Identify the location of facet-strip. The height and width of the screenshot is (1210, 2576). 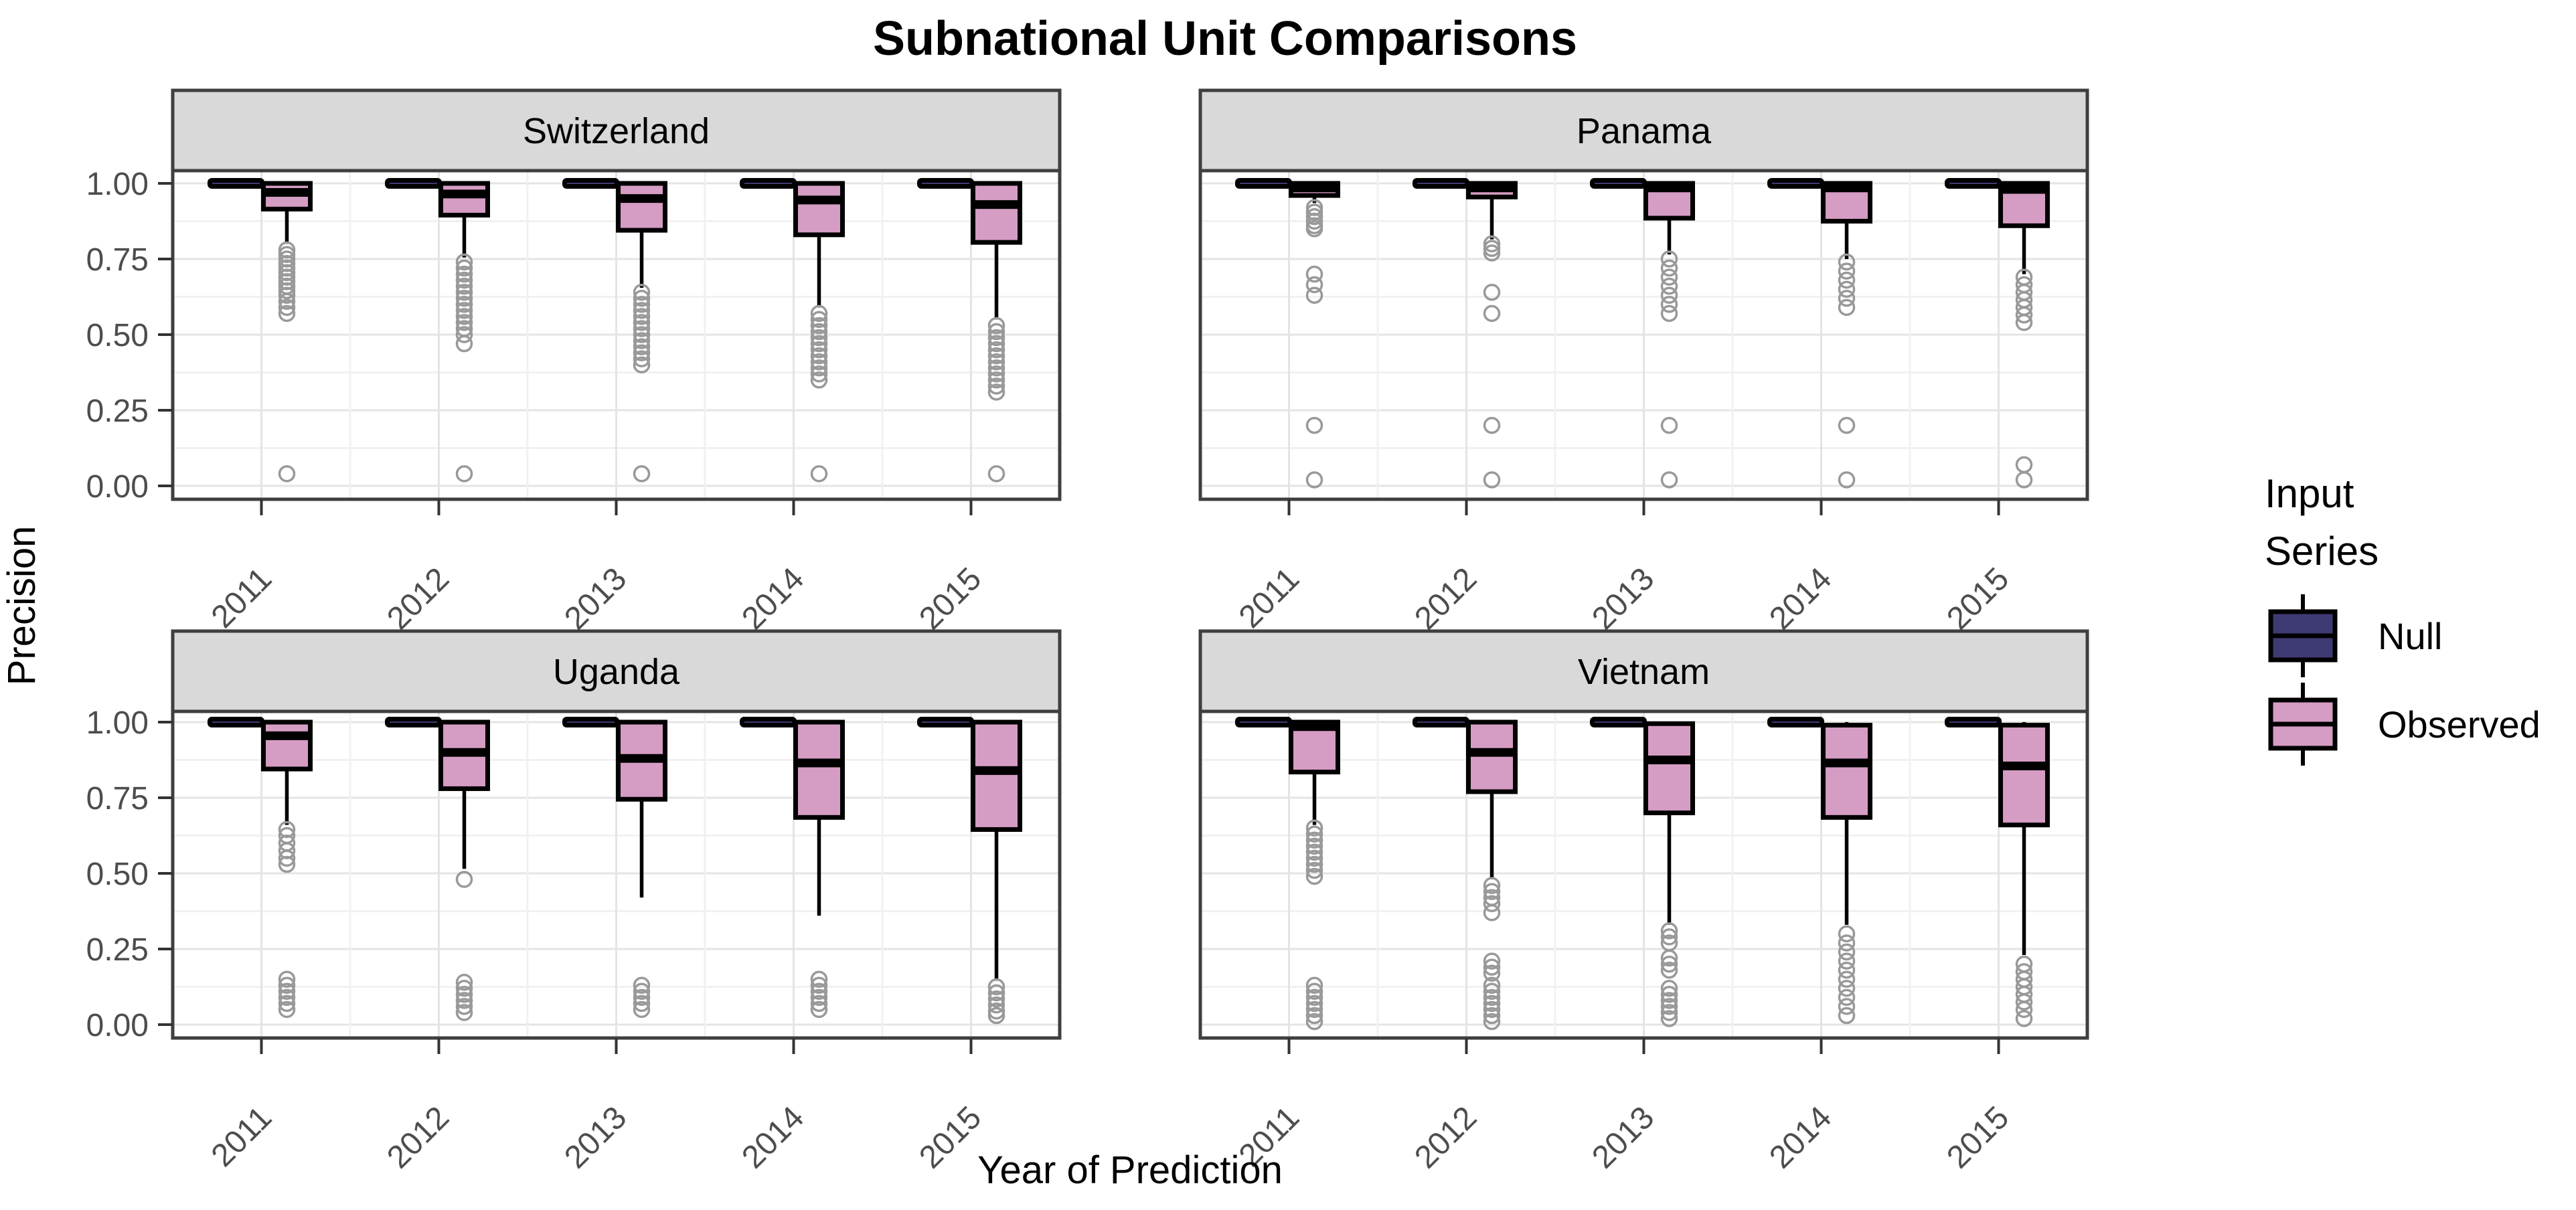
(1644, 130).